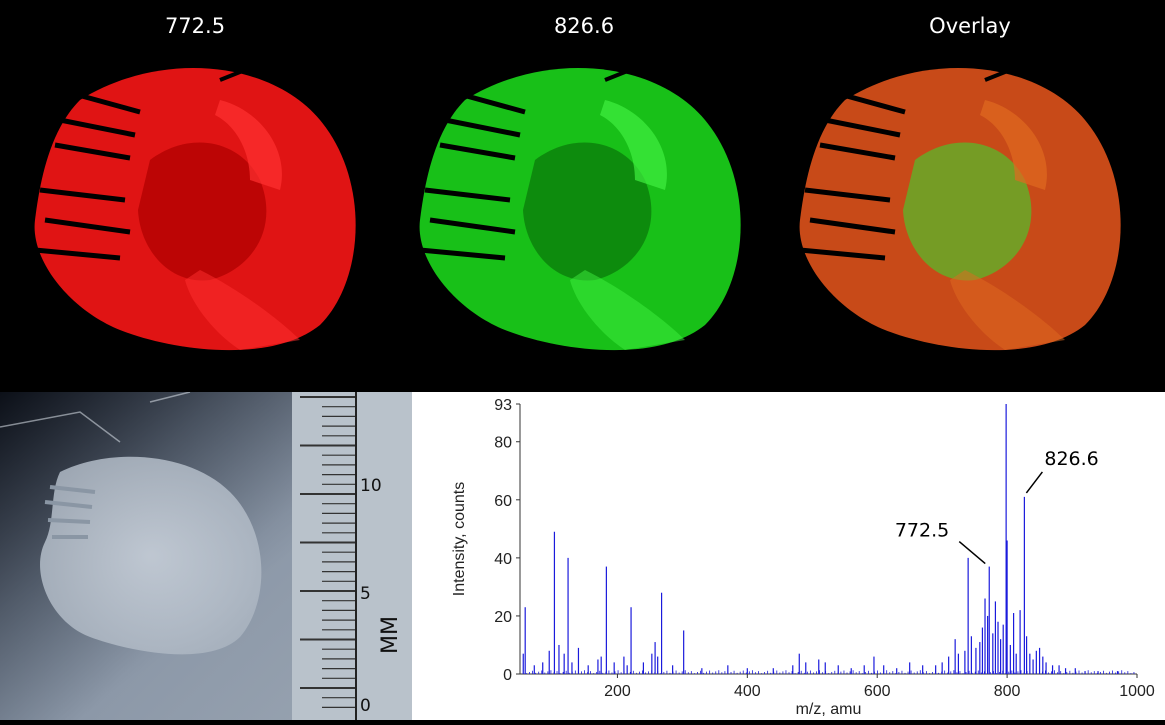 This screenshot has width=1165, height=725. I want to click on panel-title-772: 772.5, so click(195, 26).